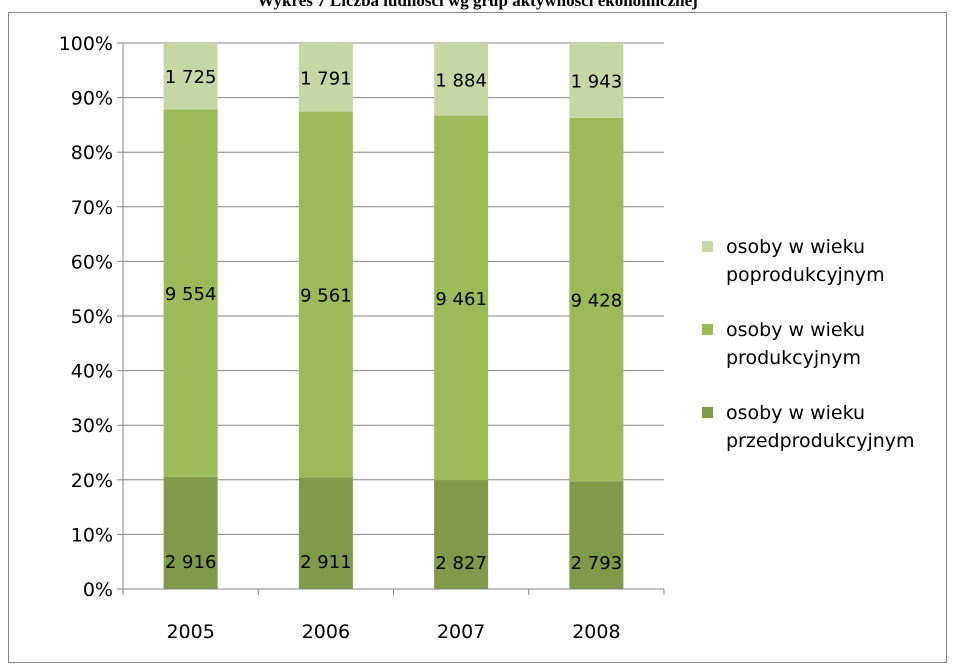 This screenshot has width=955, height=666. I want to click on data-label: 1 943, so click(597, 81).